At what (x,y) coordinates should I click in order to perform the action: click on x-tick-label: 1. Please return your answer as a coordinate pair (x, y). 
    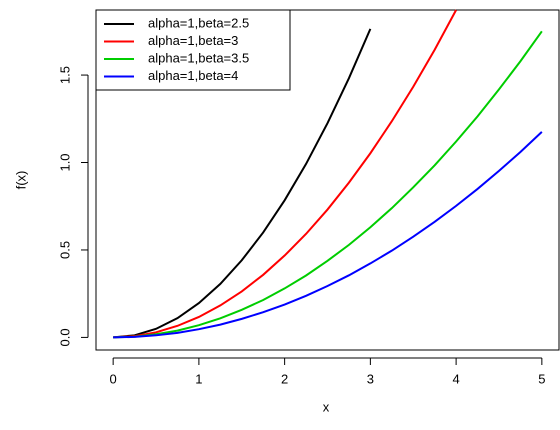
    Looking at the image, I should click on (198, 378).